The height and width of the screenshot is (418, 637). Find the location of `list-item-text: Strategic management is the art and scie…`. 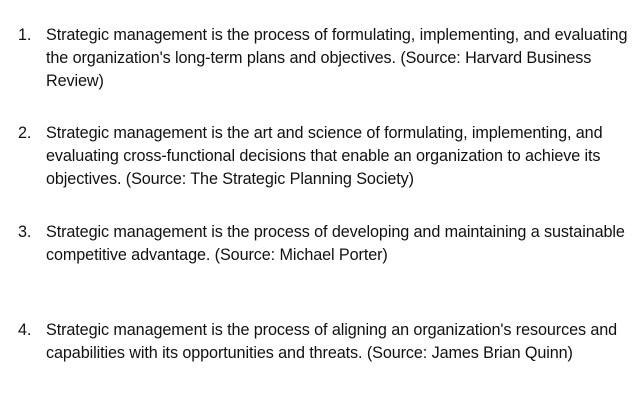

list-item-text: Strategic management is the art and scie… is located at coordinates (324, 156).